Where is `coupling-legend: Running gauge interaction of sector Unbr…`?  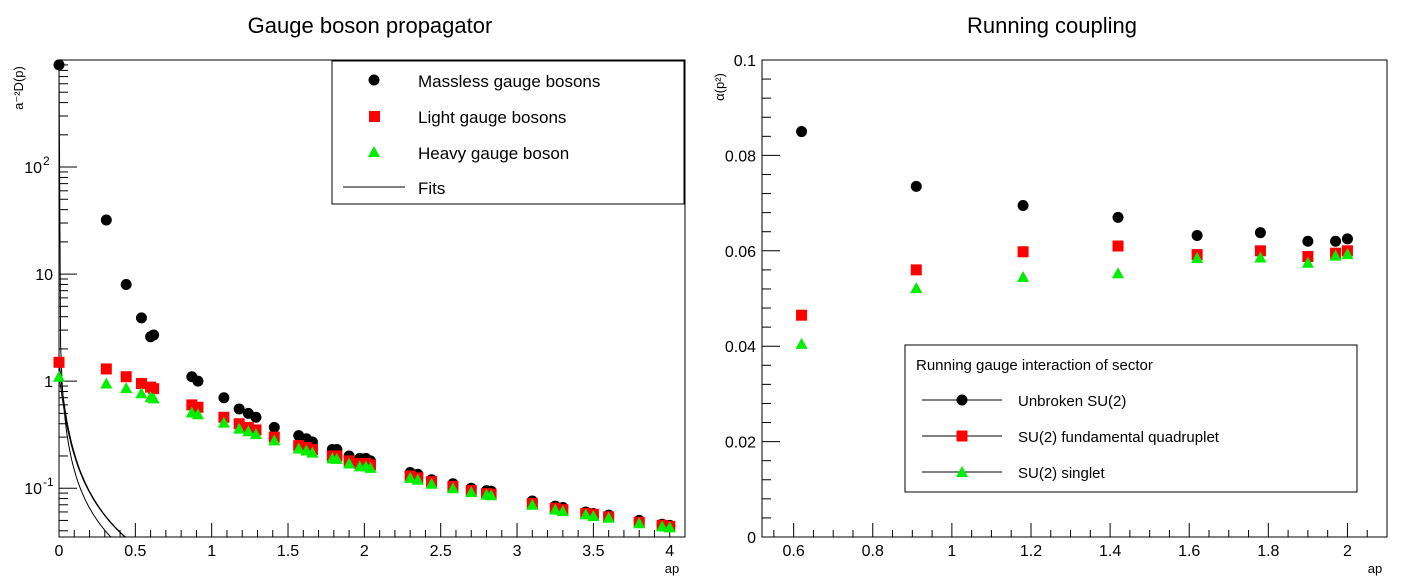
coupling-legend: Running gauge interaction of sector Unbr… is located at coordinates (1131, 418).